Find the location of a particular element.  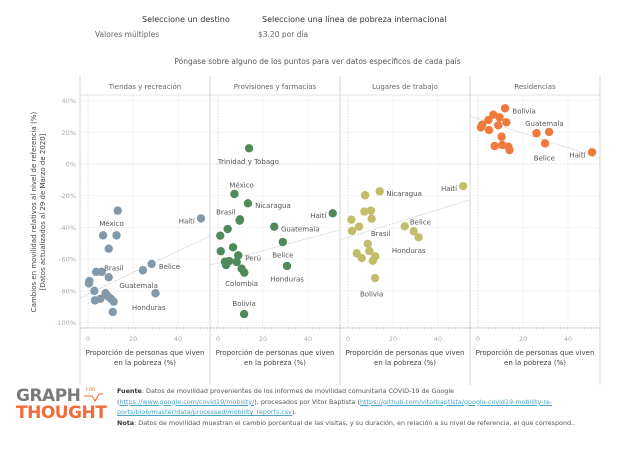

country-label: Haití is located at coordinates (187, 221).